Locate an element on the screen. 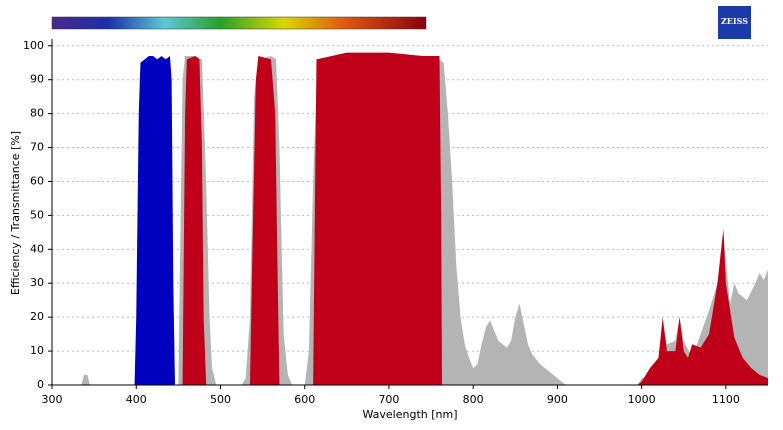 Image resolution: width=783 pixels, height=430 pixels. y-tick-label: 30 is located at coordinates (37, 282).